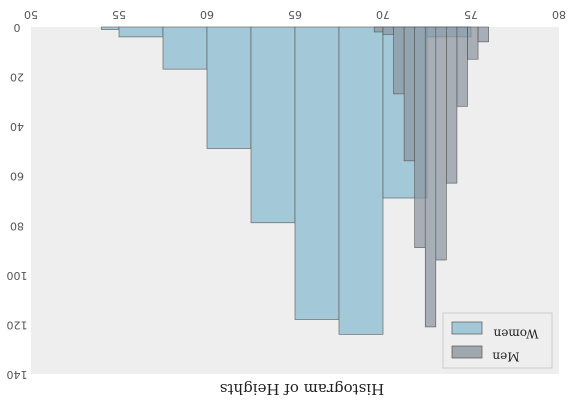 The height and width of the screenshot is (406, 581). I want to click on x-tick-label-4: 70, so click(383, 14).